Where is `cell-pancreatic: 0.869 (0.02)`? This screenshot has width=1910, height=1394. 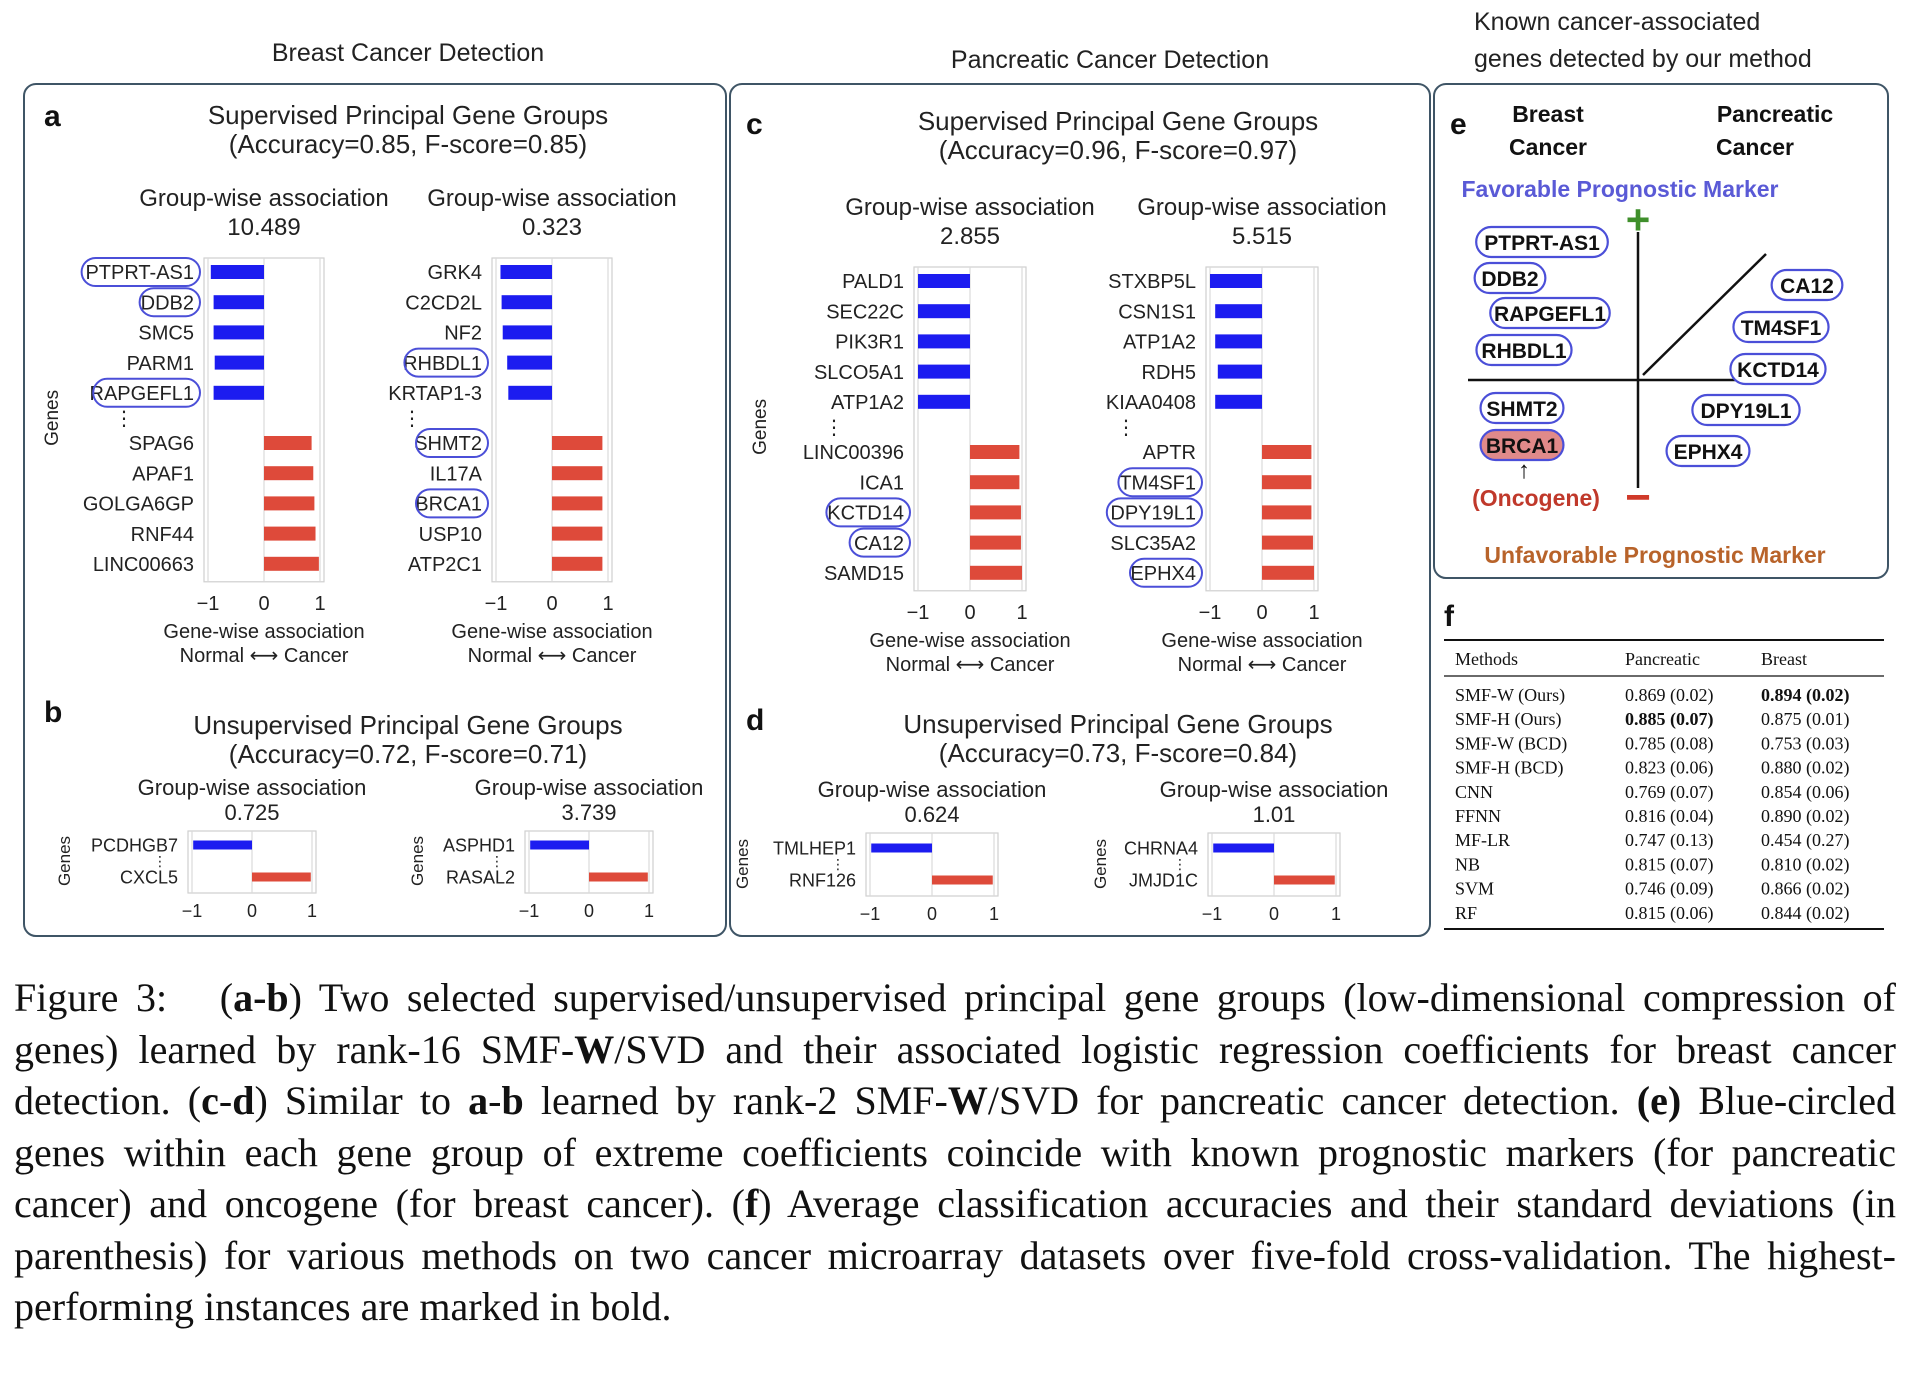
cell-pancreatic: 0.869 (0.02) is located at coordinates (1669, 695).